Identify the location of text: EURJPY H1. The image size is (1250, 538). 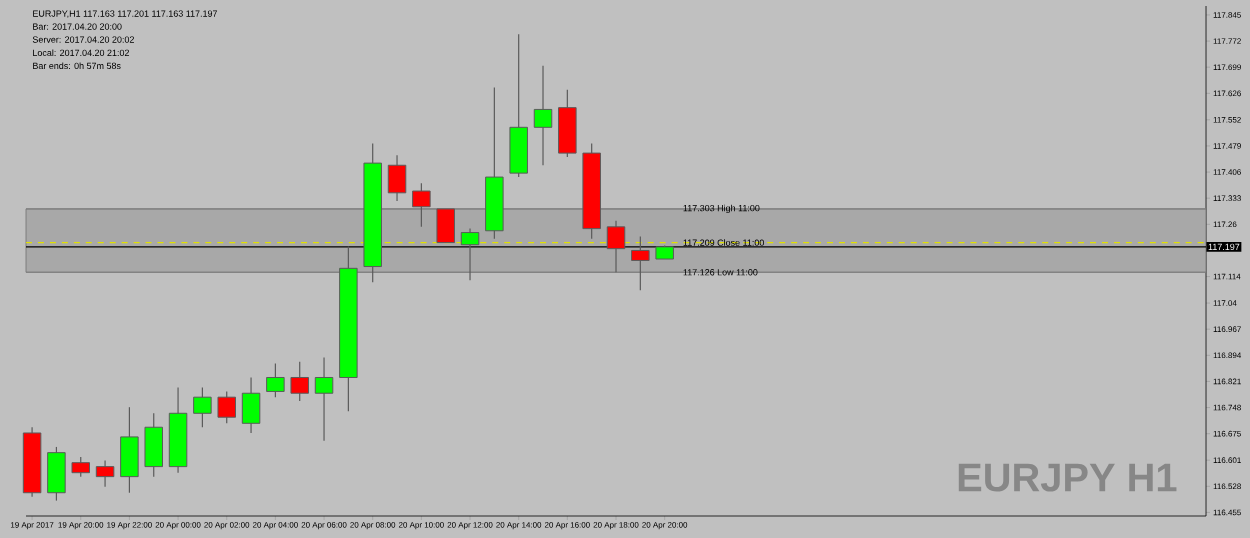
(1067, 477).